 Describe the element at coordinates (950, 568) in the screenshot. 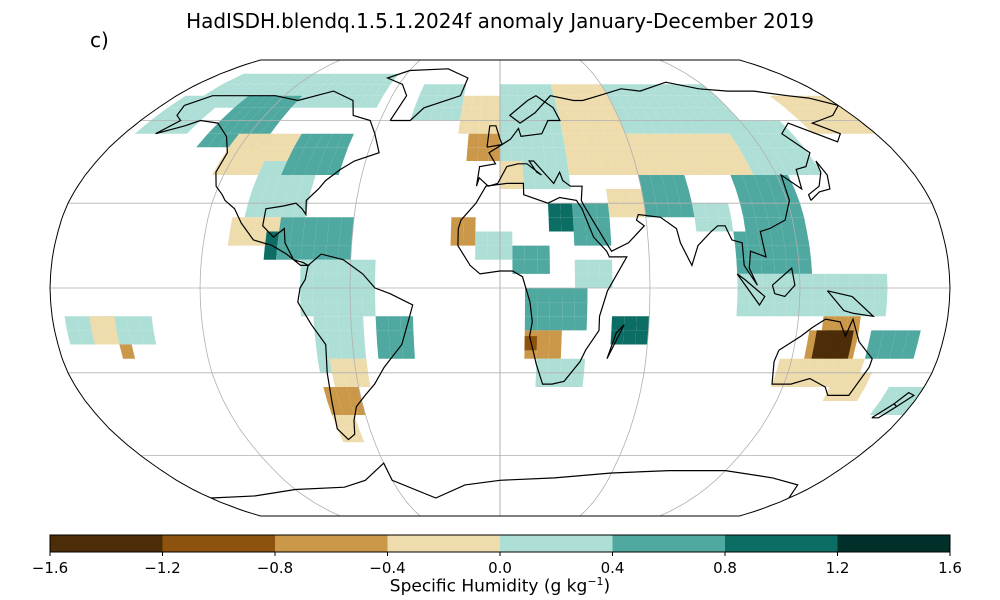

I see `colorbar-tick-label: 1.6` at that location.